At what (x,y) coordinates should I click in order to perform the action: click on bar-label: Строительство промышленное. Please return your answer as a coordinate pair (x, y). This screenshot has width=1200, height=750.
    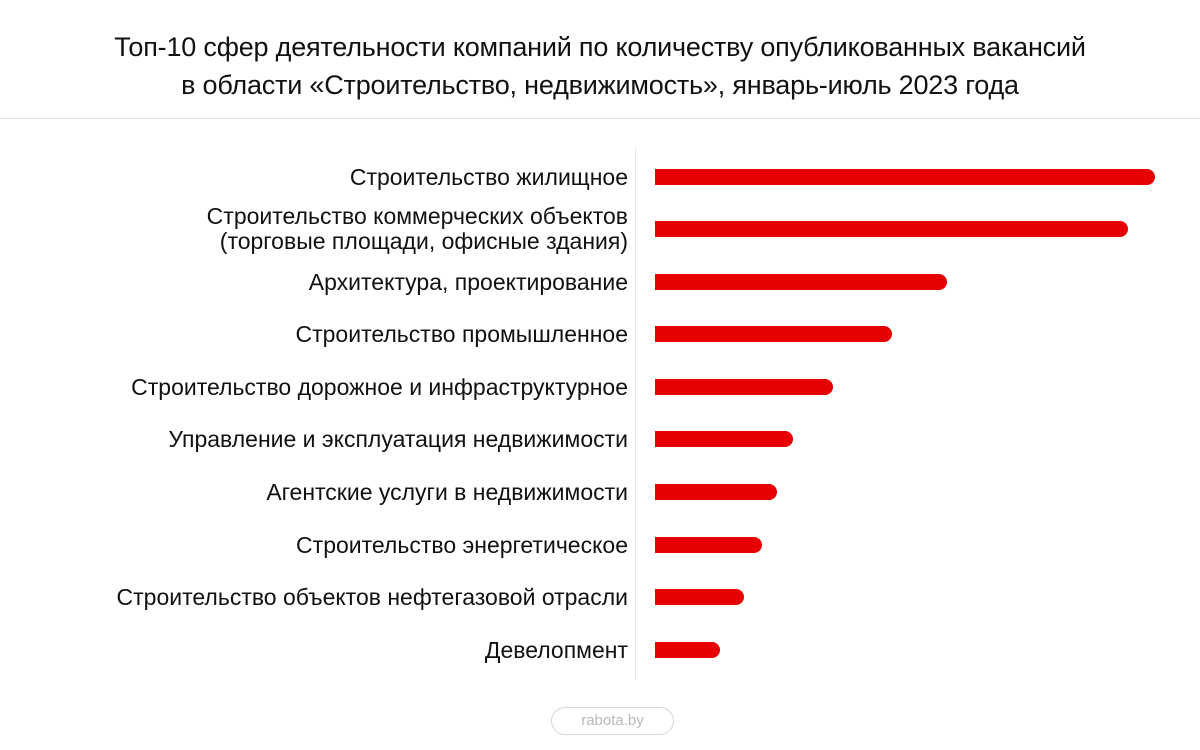
    Looking at the image, I should click on (462, 334).